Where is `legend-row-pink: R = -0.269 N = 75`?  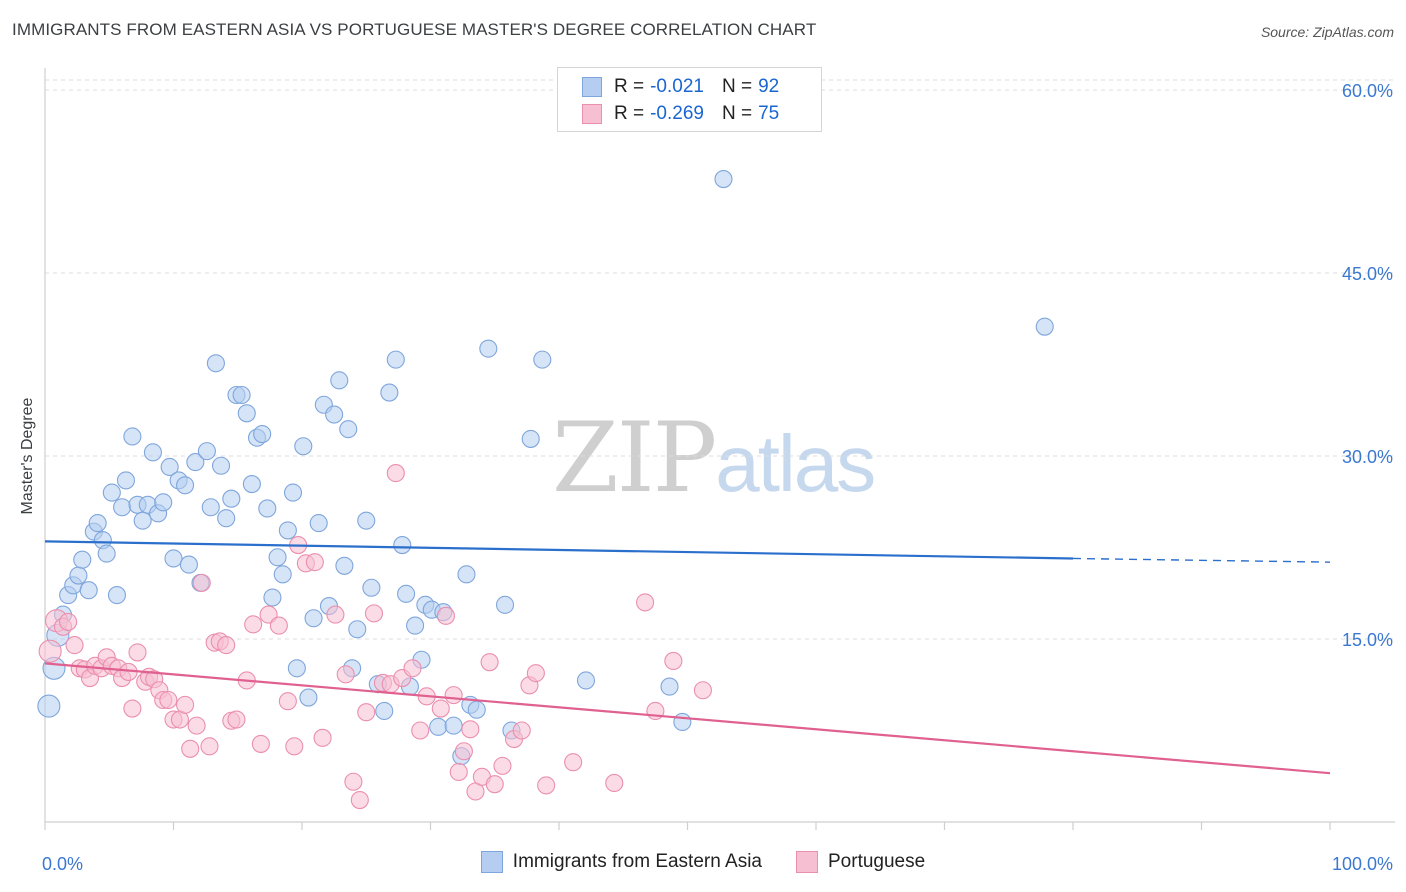 legend-row-pink: R = -0.269 N = 75 is located at coordinates (680, 114).